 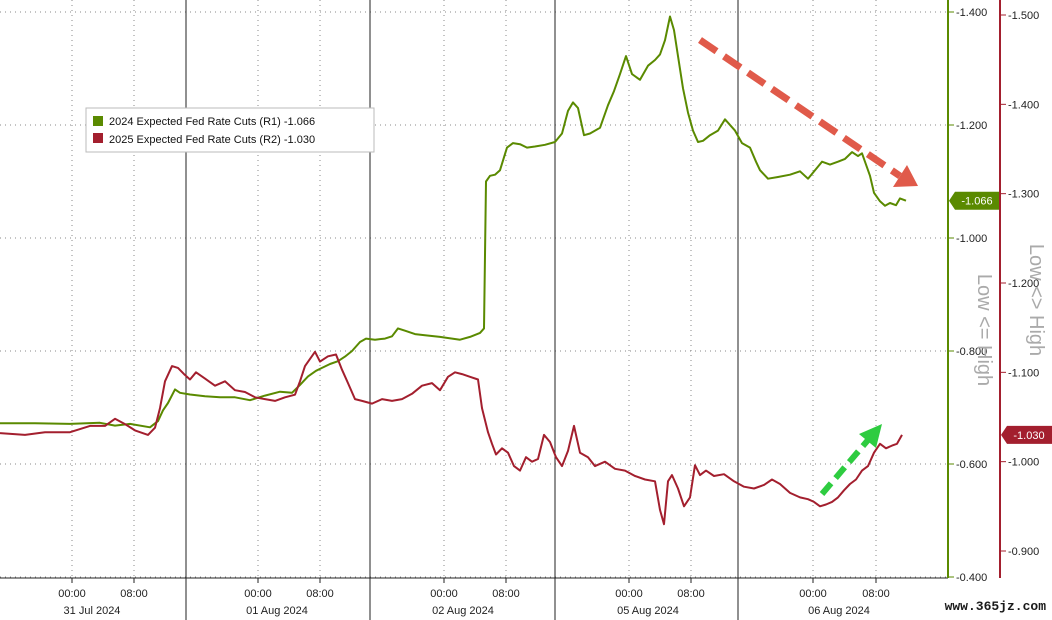 I want to click on last-value-tag-r2-text: -1.030, so click(x=1028, y=436).